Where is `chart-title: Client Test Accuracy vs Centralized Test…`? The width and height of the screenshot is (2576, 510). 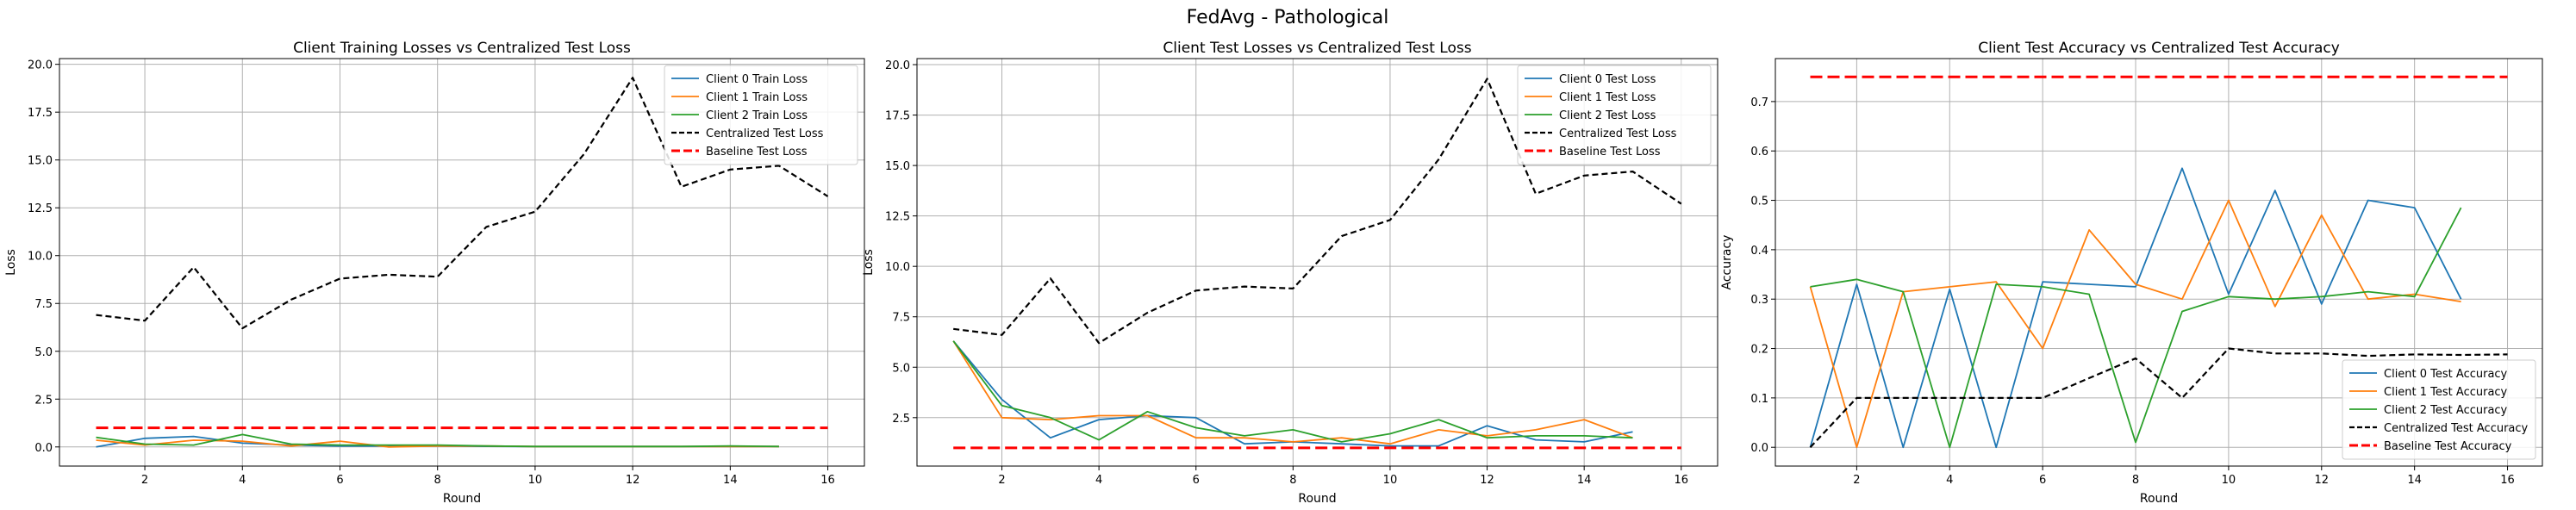
chart-title: Client Test Accuracy vs Centralized Test… is located at coordinates (2159, 49).